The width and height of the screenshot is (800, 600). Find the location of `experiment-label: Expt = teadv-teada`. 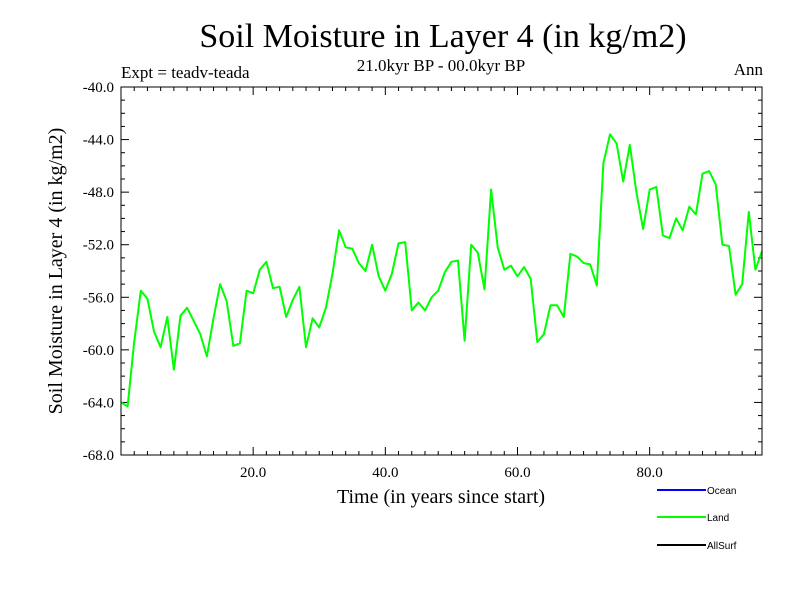

experiment-label: Expt = teadv-teada is located at coordinates (185, 72).